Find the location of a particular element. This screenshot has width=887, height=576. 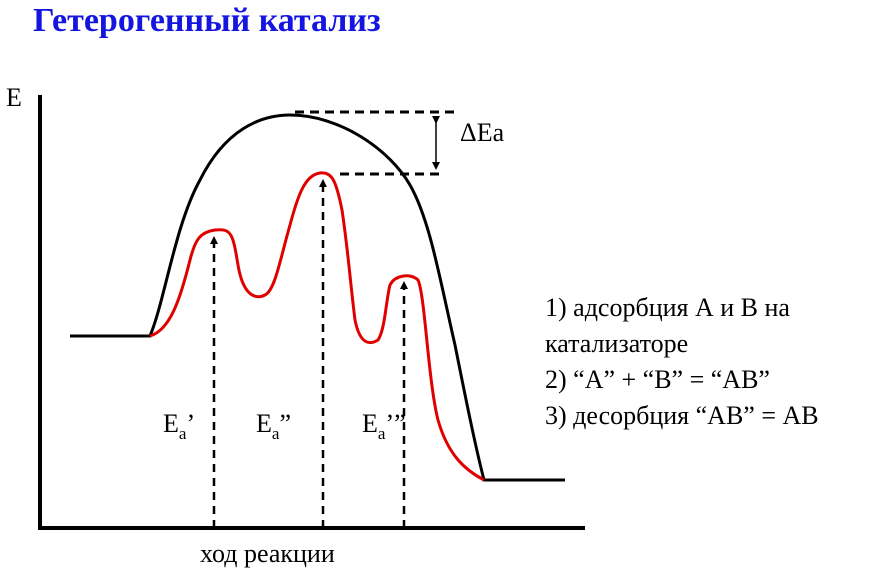

barrier-label-2: Ea” is located at coordinates (273, 426).